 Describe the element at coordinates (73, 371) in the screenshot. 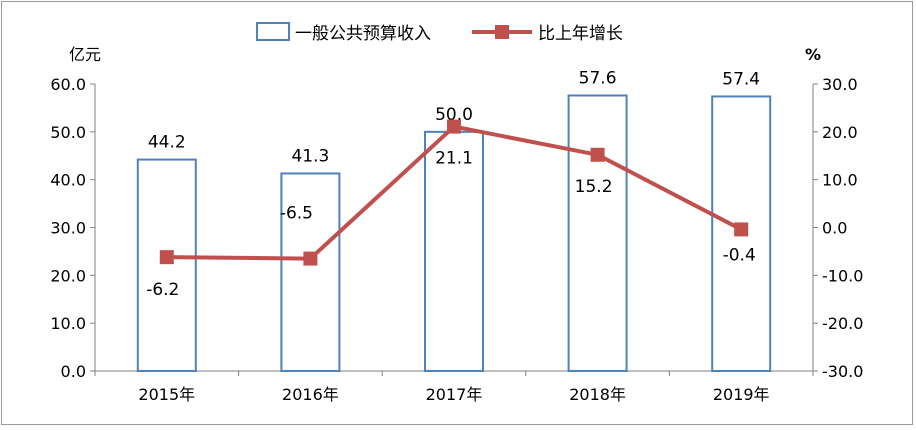

I see `left-tick-label: 0.0` at that location.